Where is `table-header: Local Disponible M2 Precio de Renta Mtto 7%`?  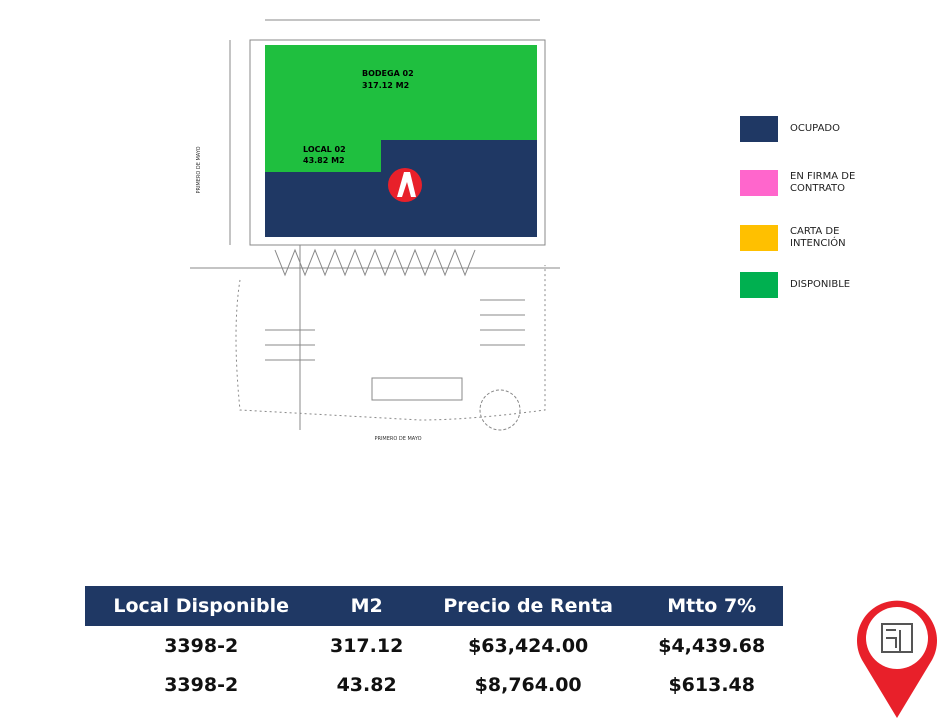
table-header: Local Disponible M2 Precio de Renta Mtto 7% is located at coordinates (434, 606).